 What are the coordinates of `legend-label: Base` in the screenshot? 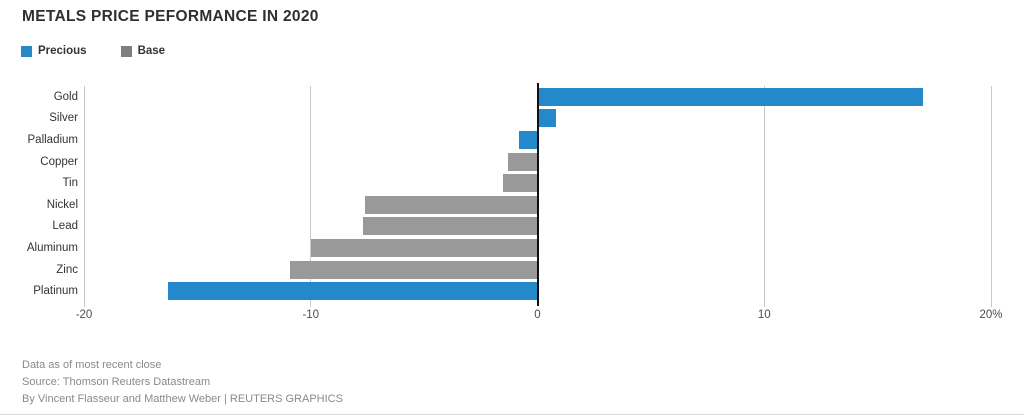 It's located at (151, 51).